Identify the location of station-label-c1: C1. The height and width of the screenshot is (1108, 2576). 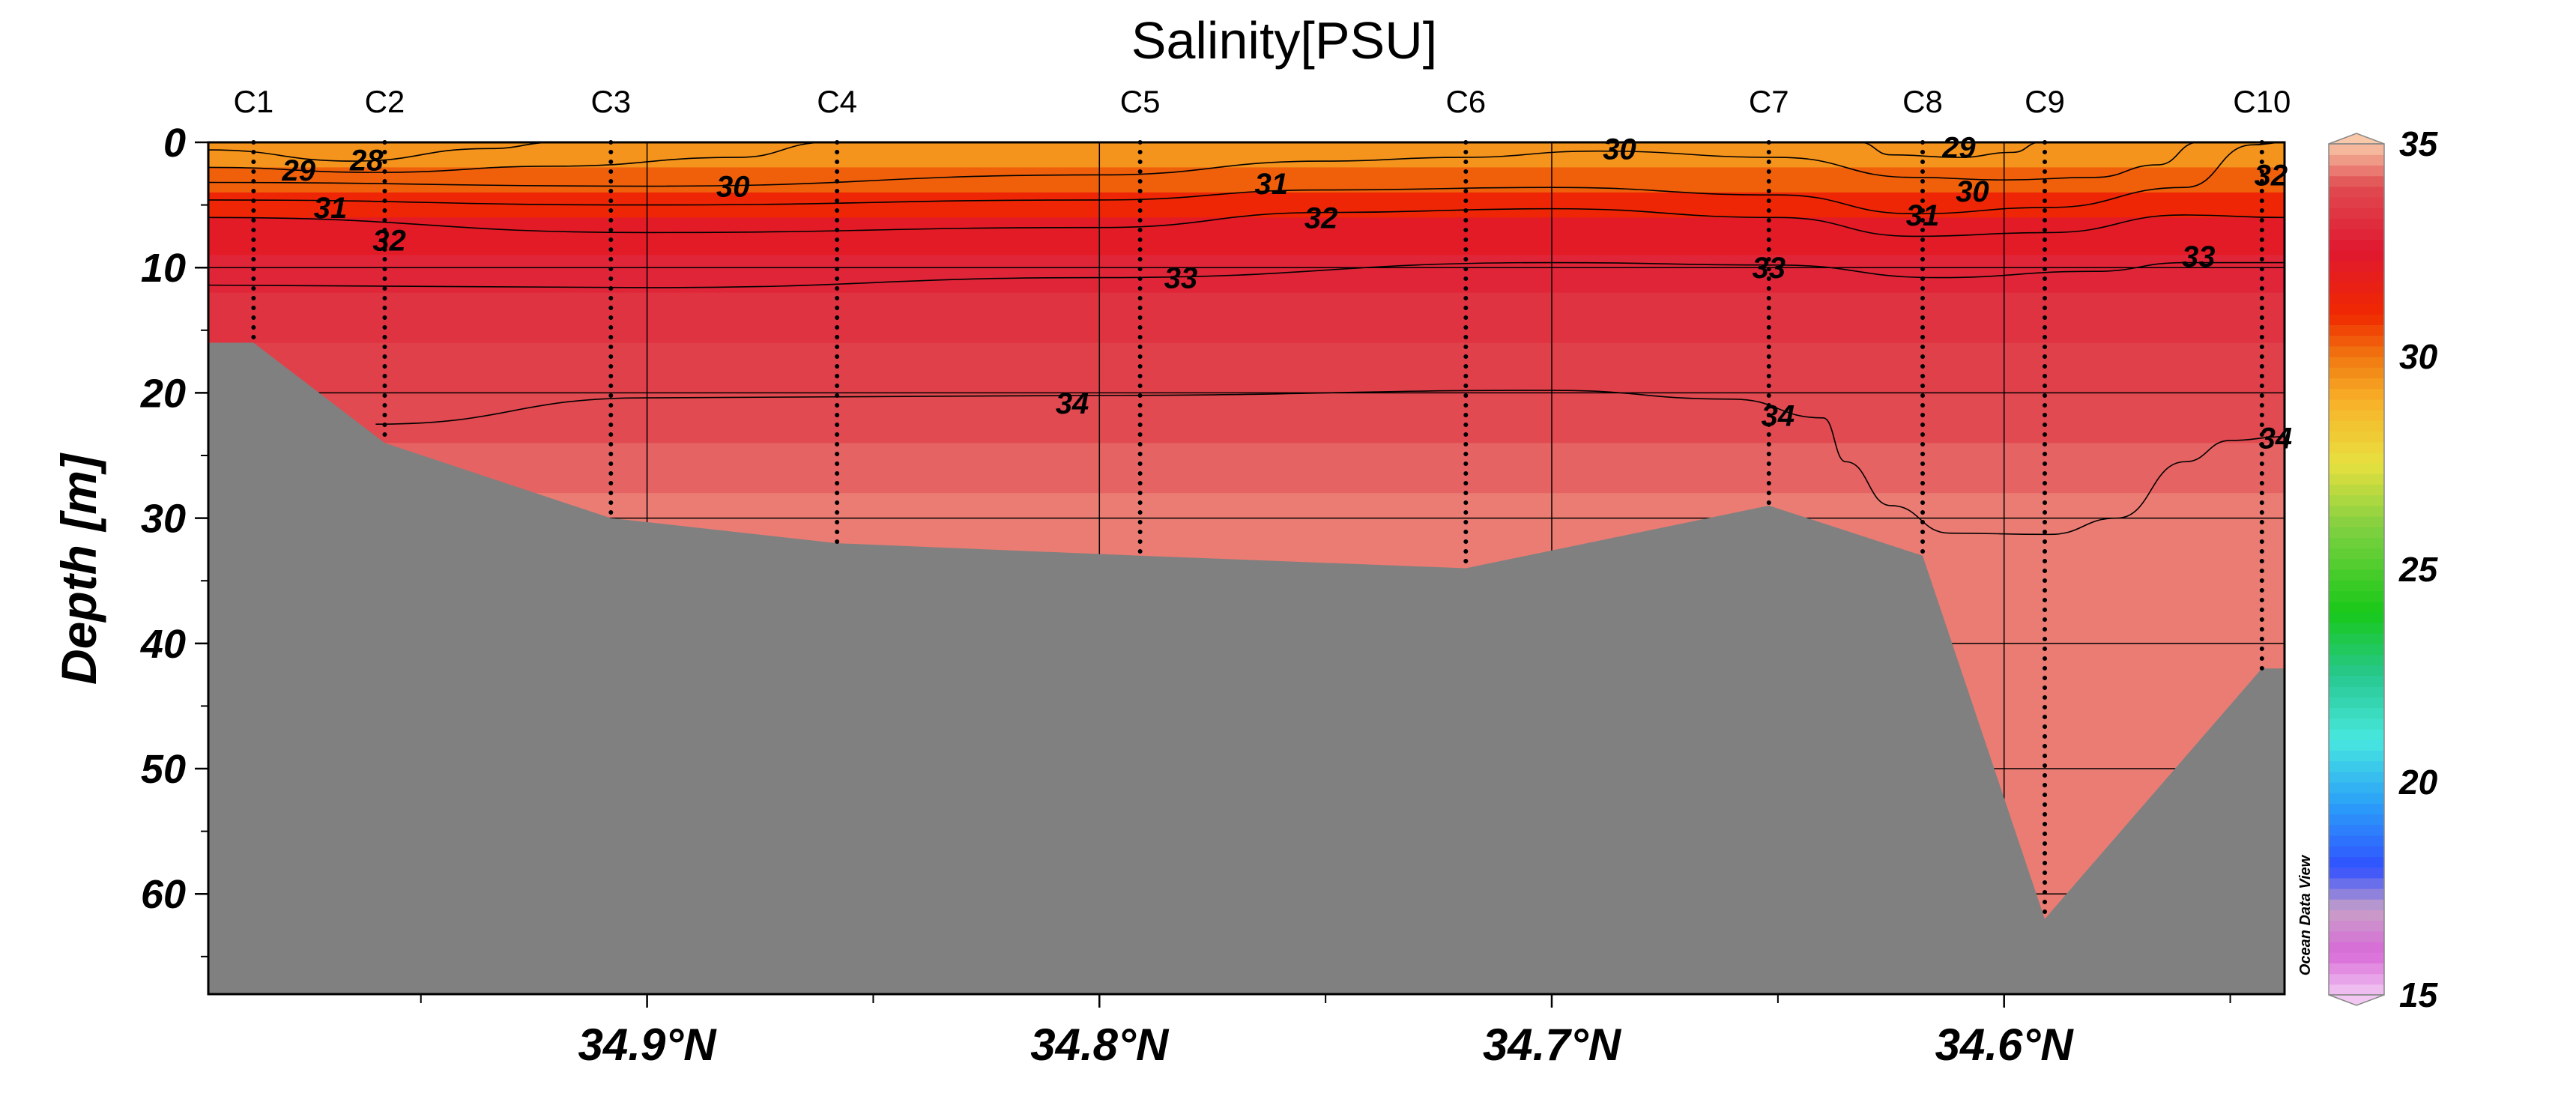
(254, 102).